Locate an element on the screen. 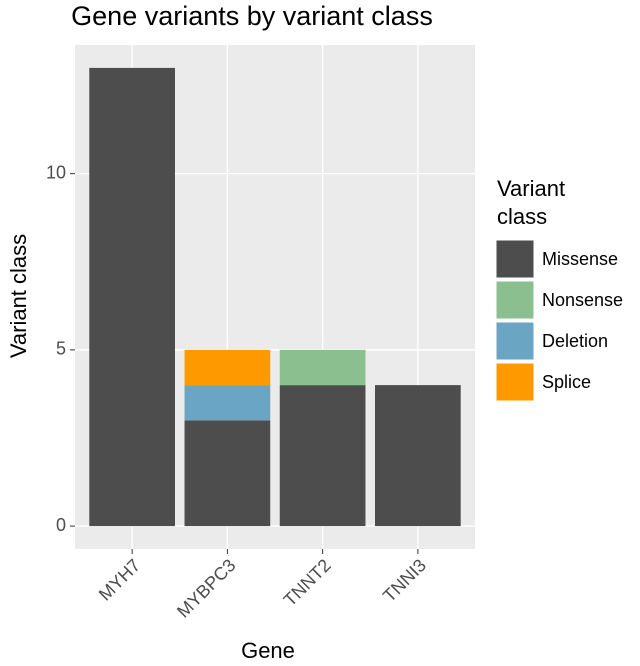  legend-label: Nonsense is located at coordinates (582, 300).